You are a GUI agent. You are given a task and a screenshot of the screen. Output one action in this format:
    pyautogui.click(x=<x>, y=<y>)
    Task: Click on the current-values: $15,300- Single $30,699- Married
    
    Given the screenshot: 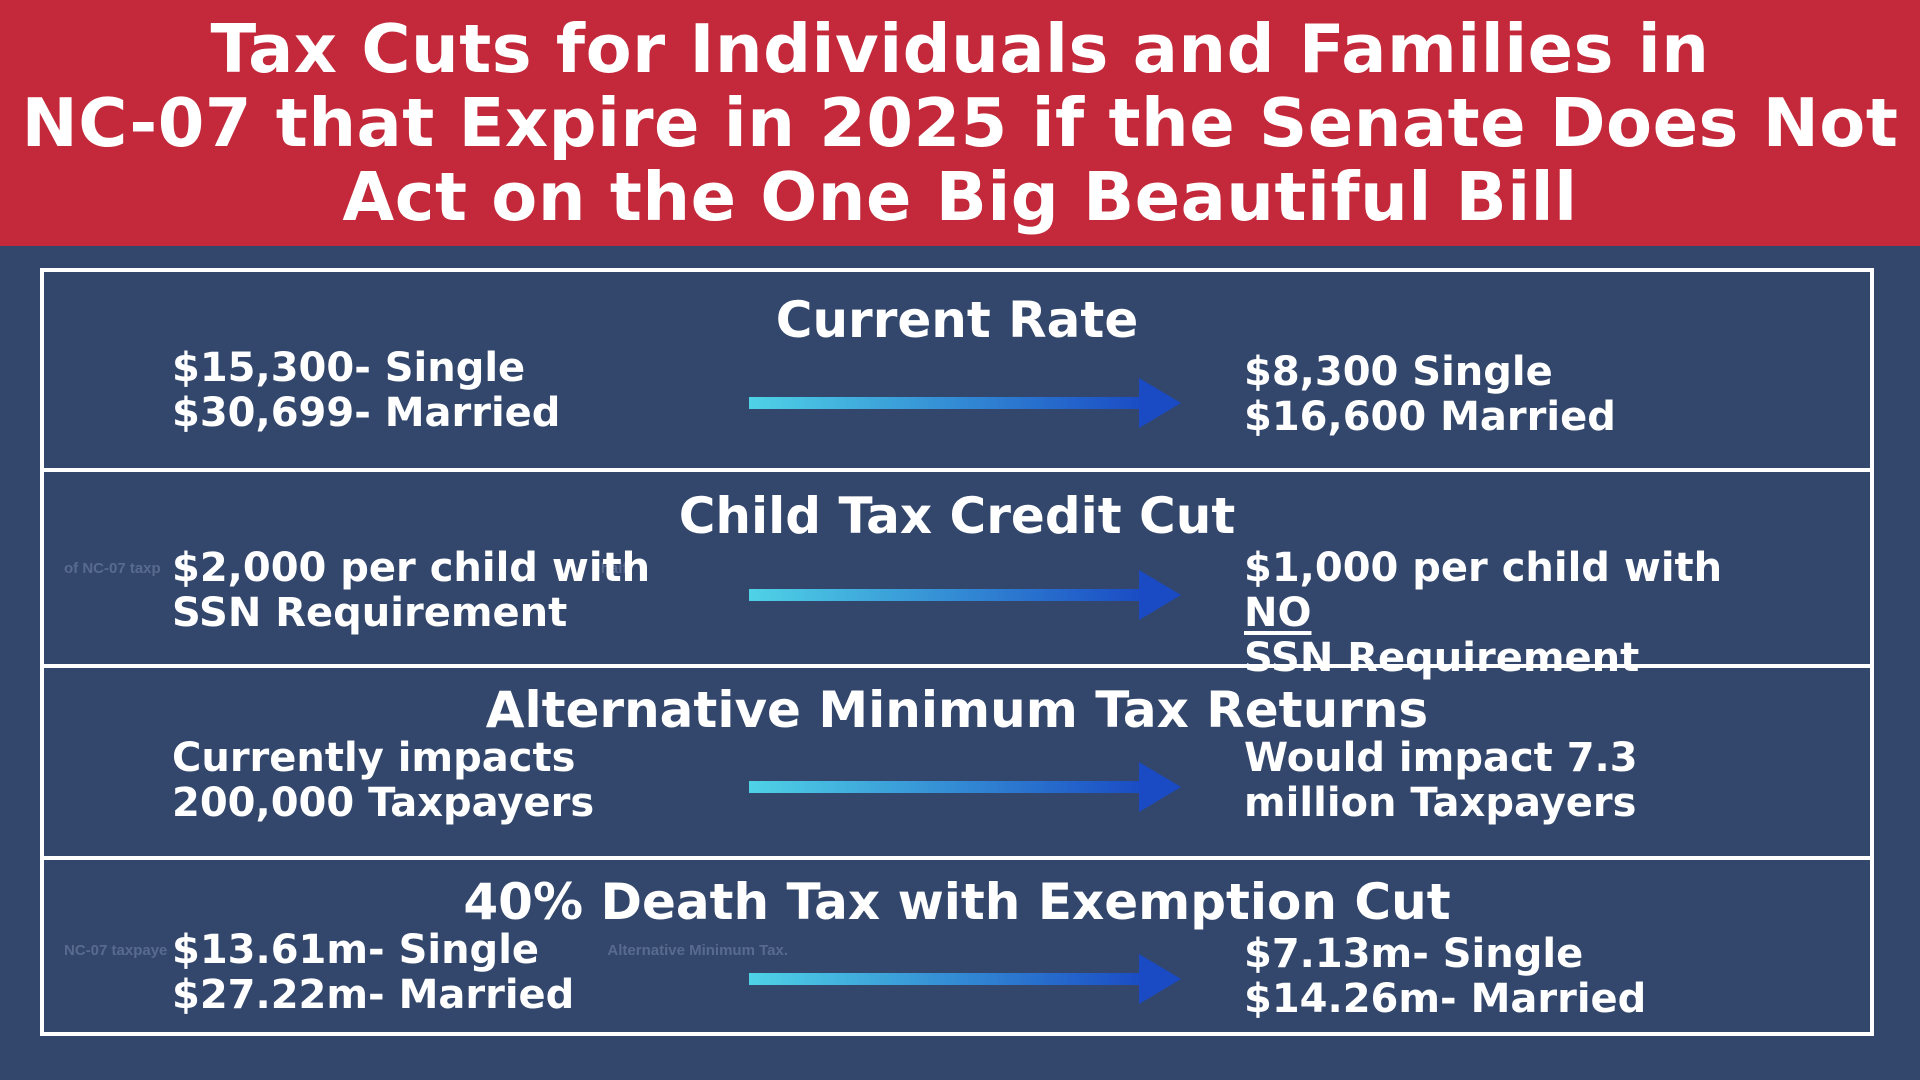 What is the action you would take?
    pyautogui.click(x=366, y=391)
    